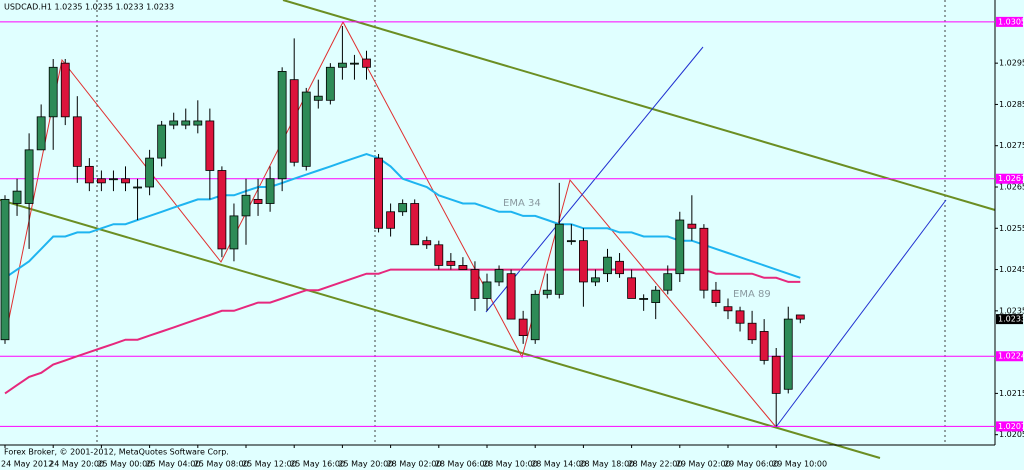 This screenshot has height=470, width=1024. What do you see at coordinates (655, 464) in the screenshot?
I see `x-tick-label: 28 May 22:00` at bounding box center [655, 464].